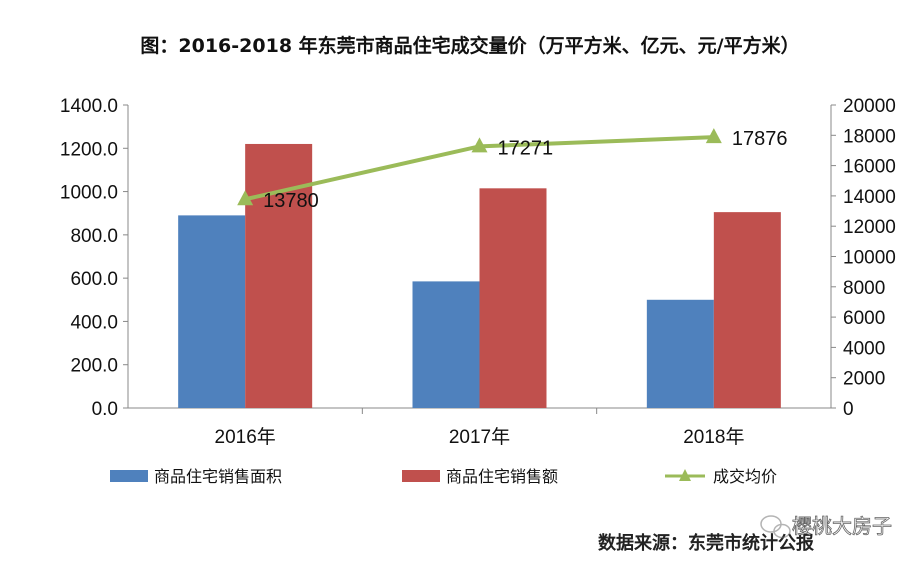 The height and width of the screenshot is (571, 921). Describe the element at coordinates (94, 279) in the screenshot. I see `left-tick-label: 600.0` at that location.